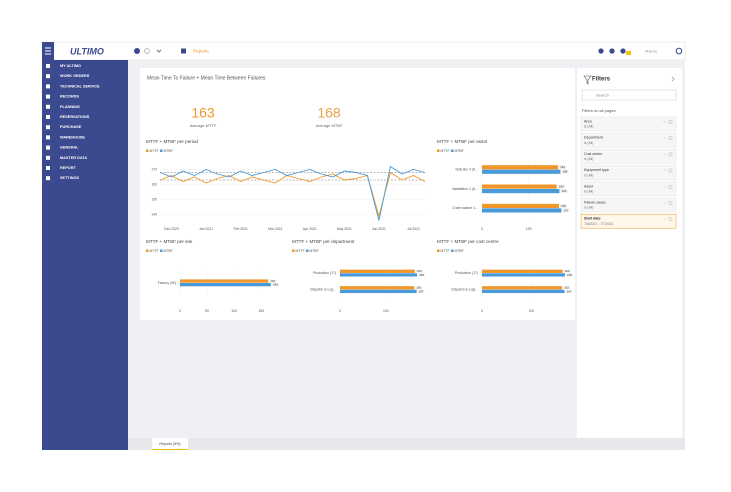 Image resolution: width=731 pixels, height=492 pixels. What do you see at coordinates (154, 169) in the screenshot?
I see `y-tick-label: 170` at bounding box center [154, 169].